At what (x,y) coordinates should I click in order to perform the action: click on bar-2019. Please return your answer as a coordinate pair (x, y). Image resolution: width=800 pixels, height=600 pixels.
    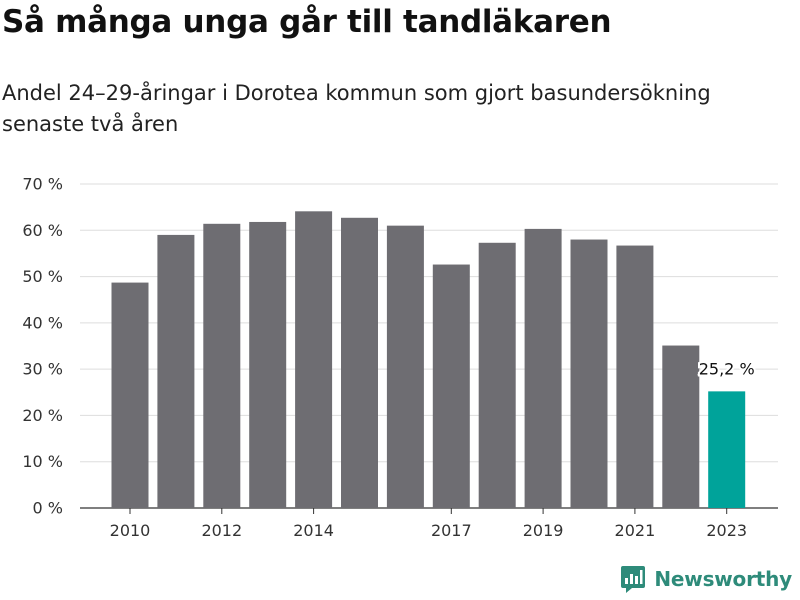
    Looking at the image, I should click on (543, 368).